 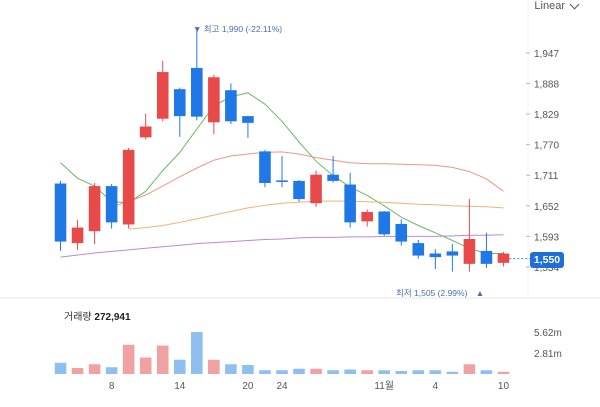 What do you see at coordinates (546, 146) in the screenshot?
I see `price-tick-label: 1,770` at bounding box center [546, 146].